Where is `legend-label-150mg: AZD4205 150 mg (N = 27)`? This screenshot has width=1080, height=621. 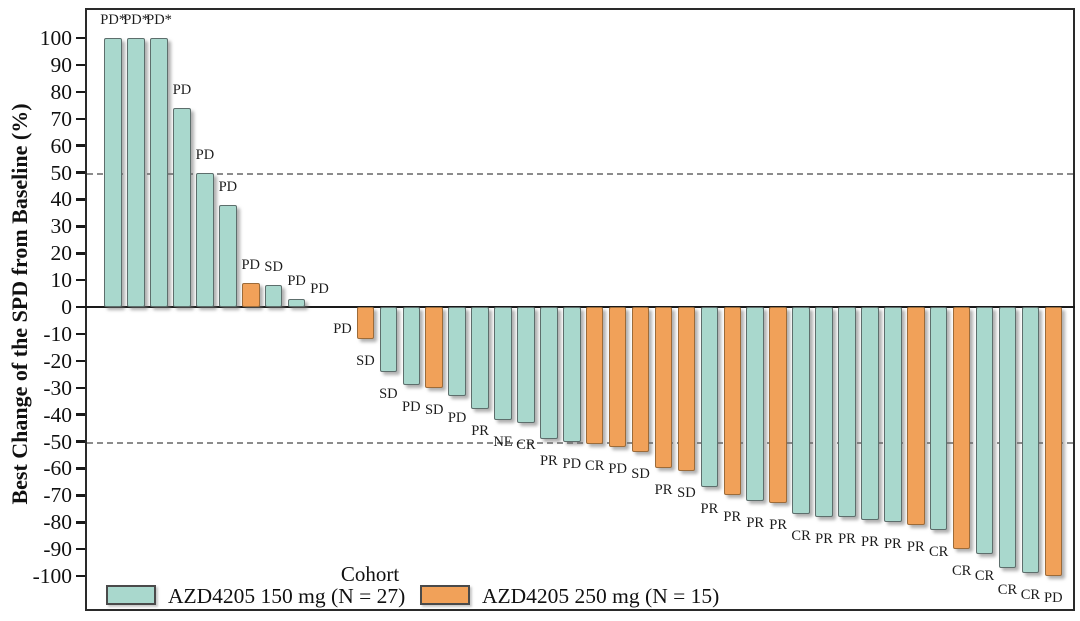
legend-label-150mg: AZD4205 150 mg (N = 27) is located at coordinates (287, 596).